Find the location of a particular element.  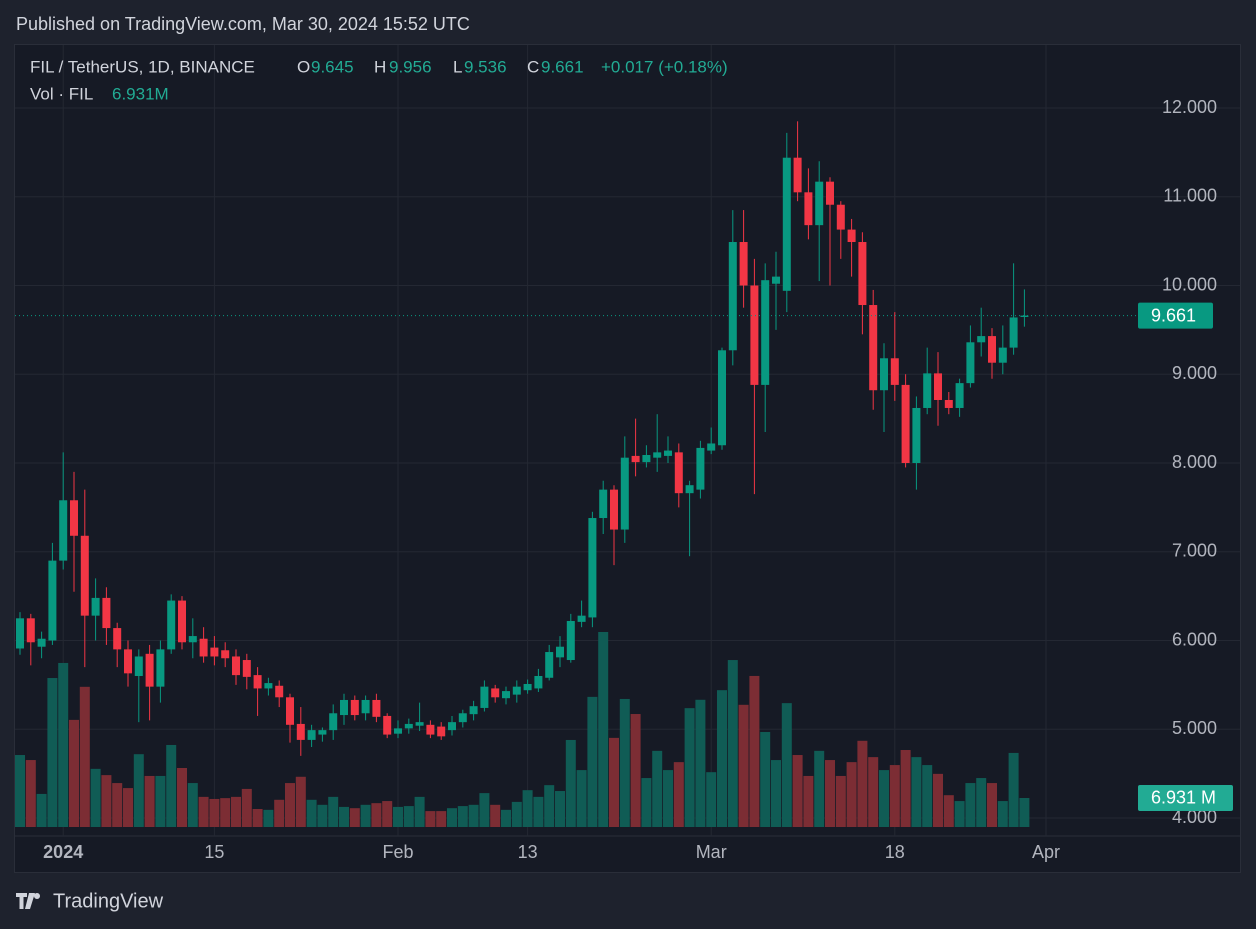

ohlc-value: 9.956 is located at coordinates (410, 66).